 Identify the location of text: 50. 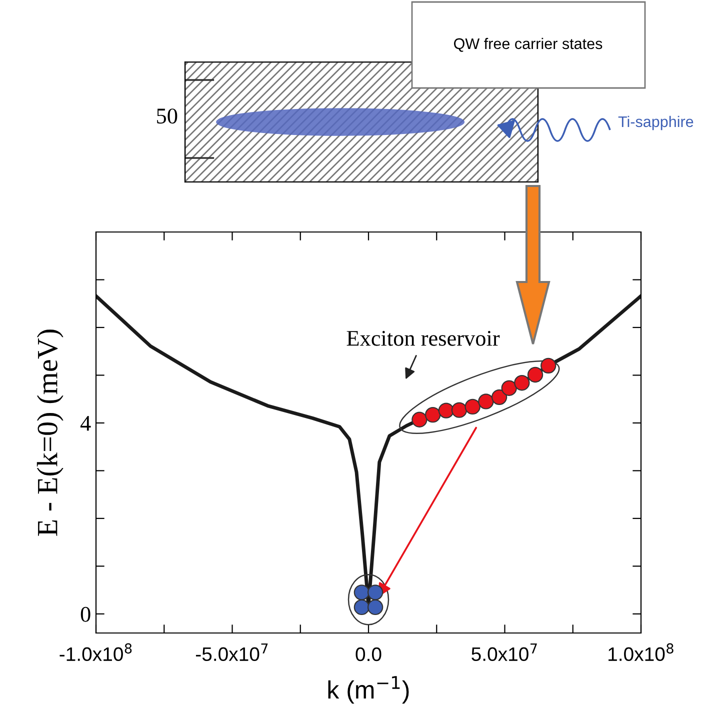
(167, 116).